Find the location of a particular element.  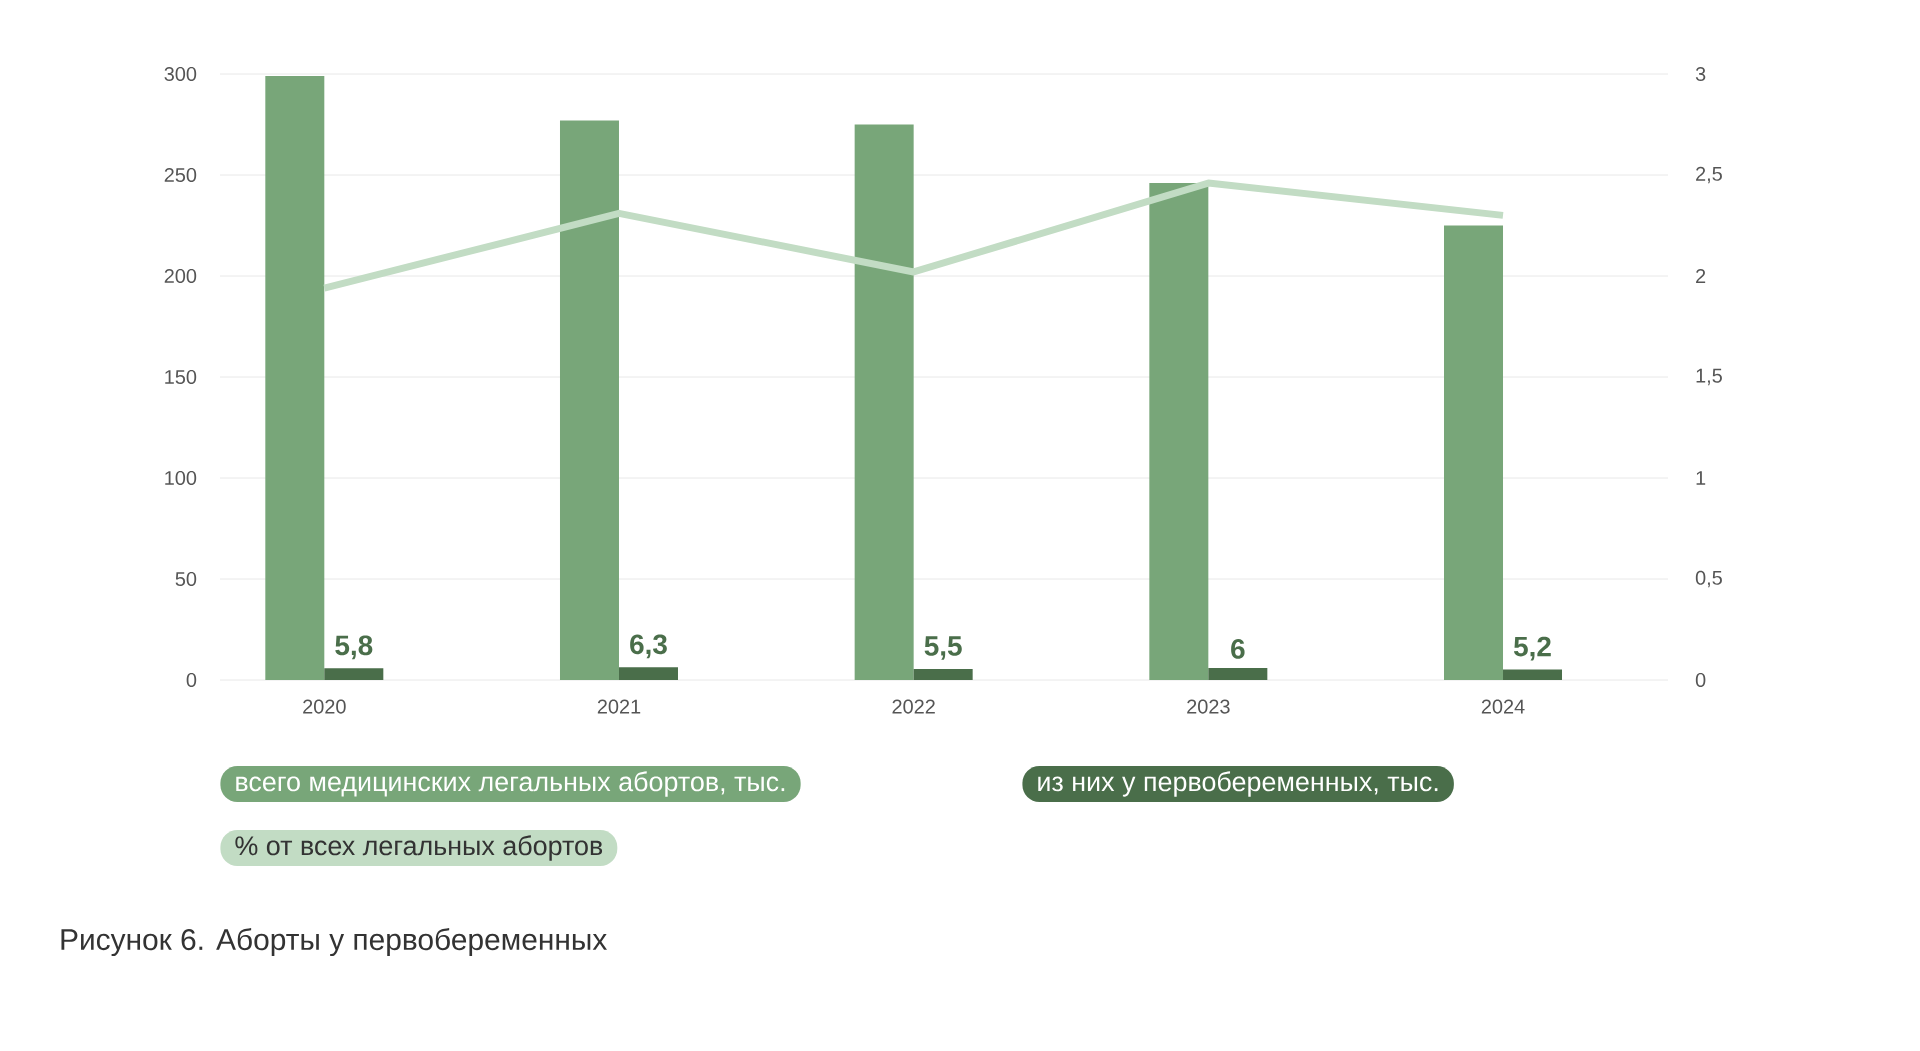

x-tick-label: 2020 is located at coordinates (324, 706).